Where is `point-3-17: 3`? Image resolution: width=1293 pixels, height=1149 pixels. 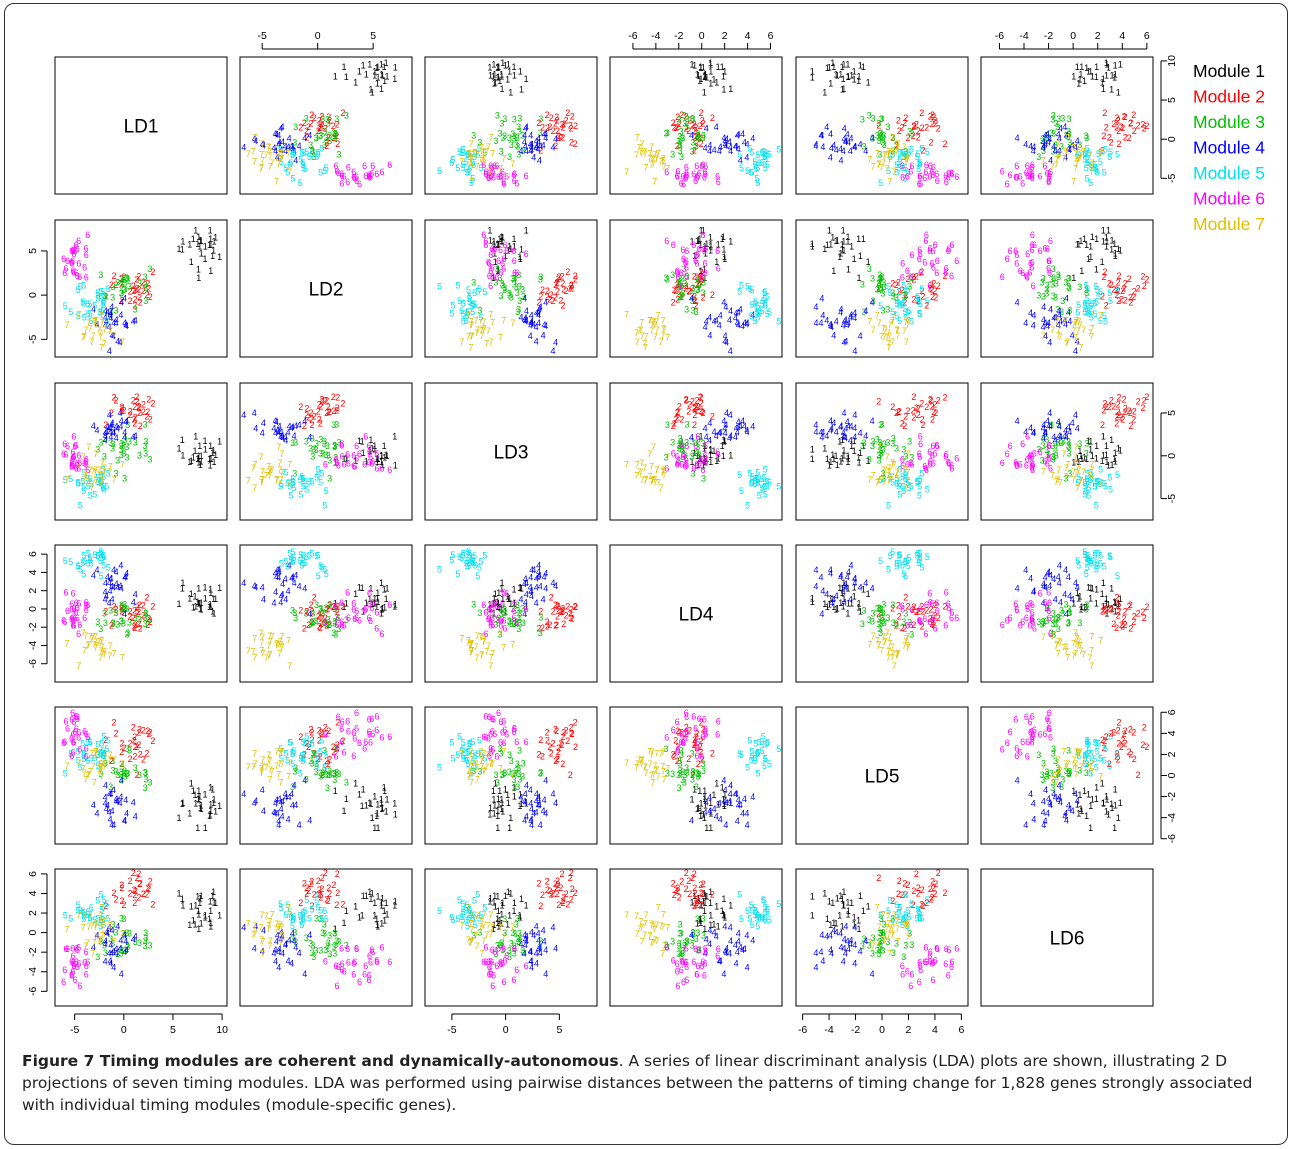
point-3-17: 3 is located at coordinates (509, 157).